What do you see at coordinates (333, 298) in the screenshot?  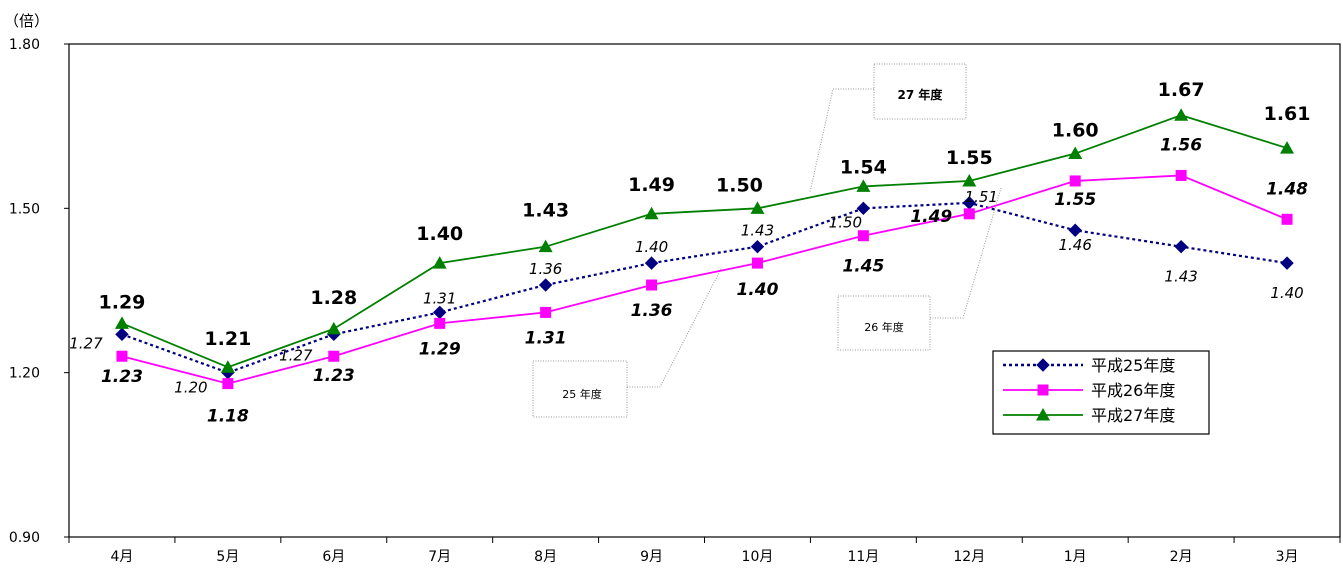 I see `data-label-series-3: 1.28` at bounding box center [333, 298].